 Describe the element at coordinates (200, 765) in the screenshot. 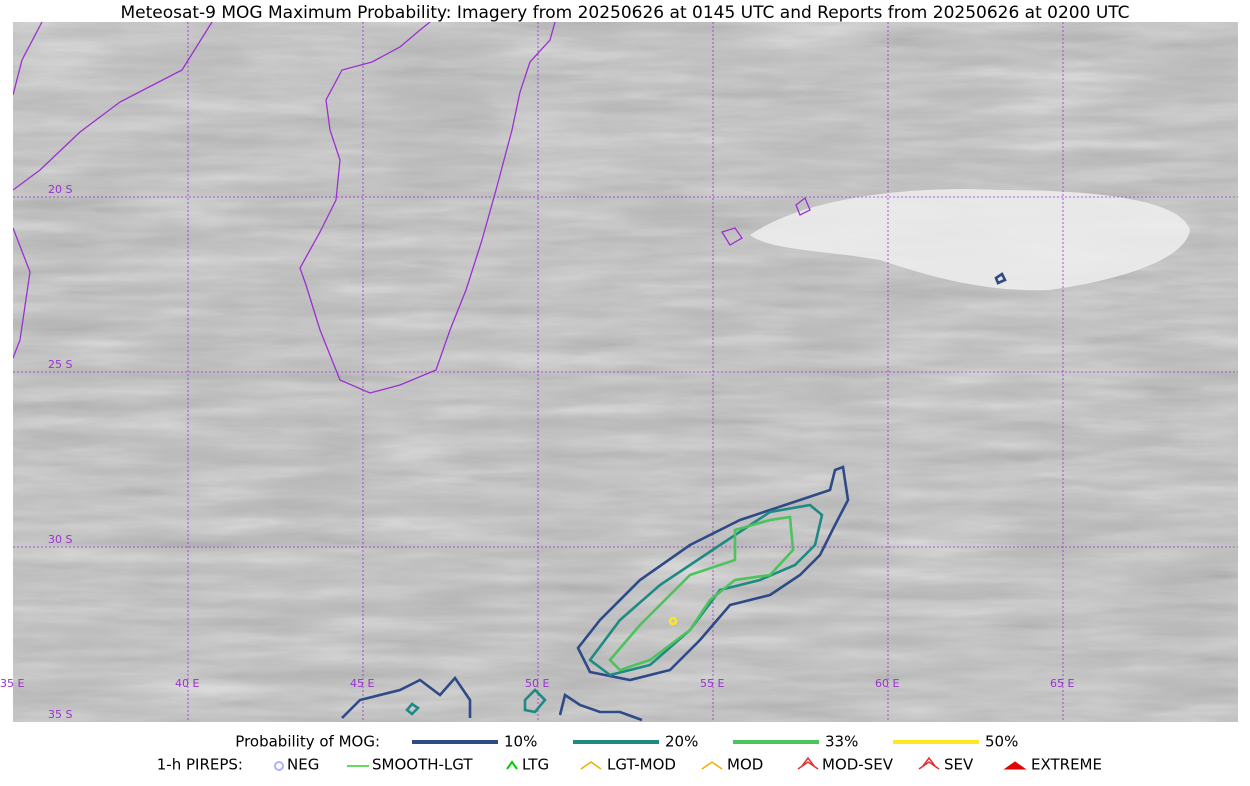

I see `legend-title: 1-h PIREPS:` at that location.